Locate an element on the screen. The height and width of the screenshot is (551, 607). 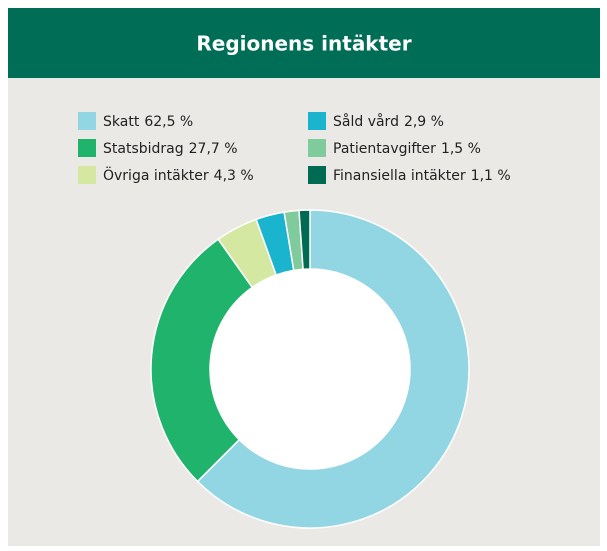
legend-name: Såld vård is located at coordinates (366, 121).